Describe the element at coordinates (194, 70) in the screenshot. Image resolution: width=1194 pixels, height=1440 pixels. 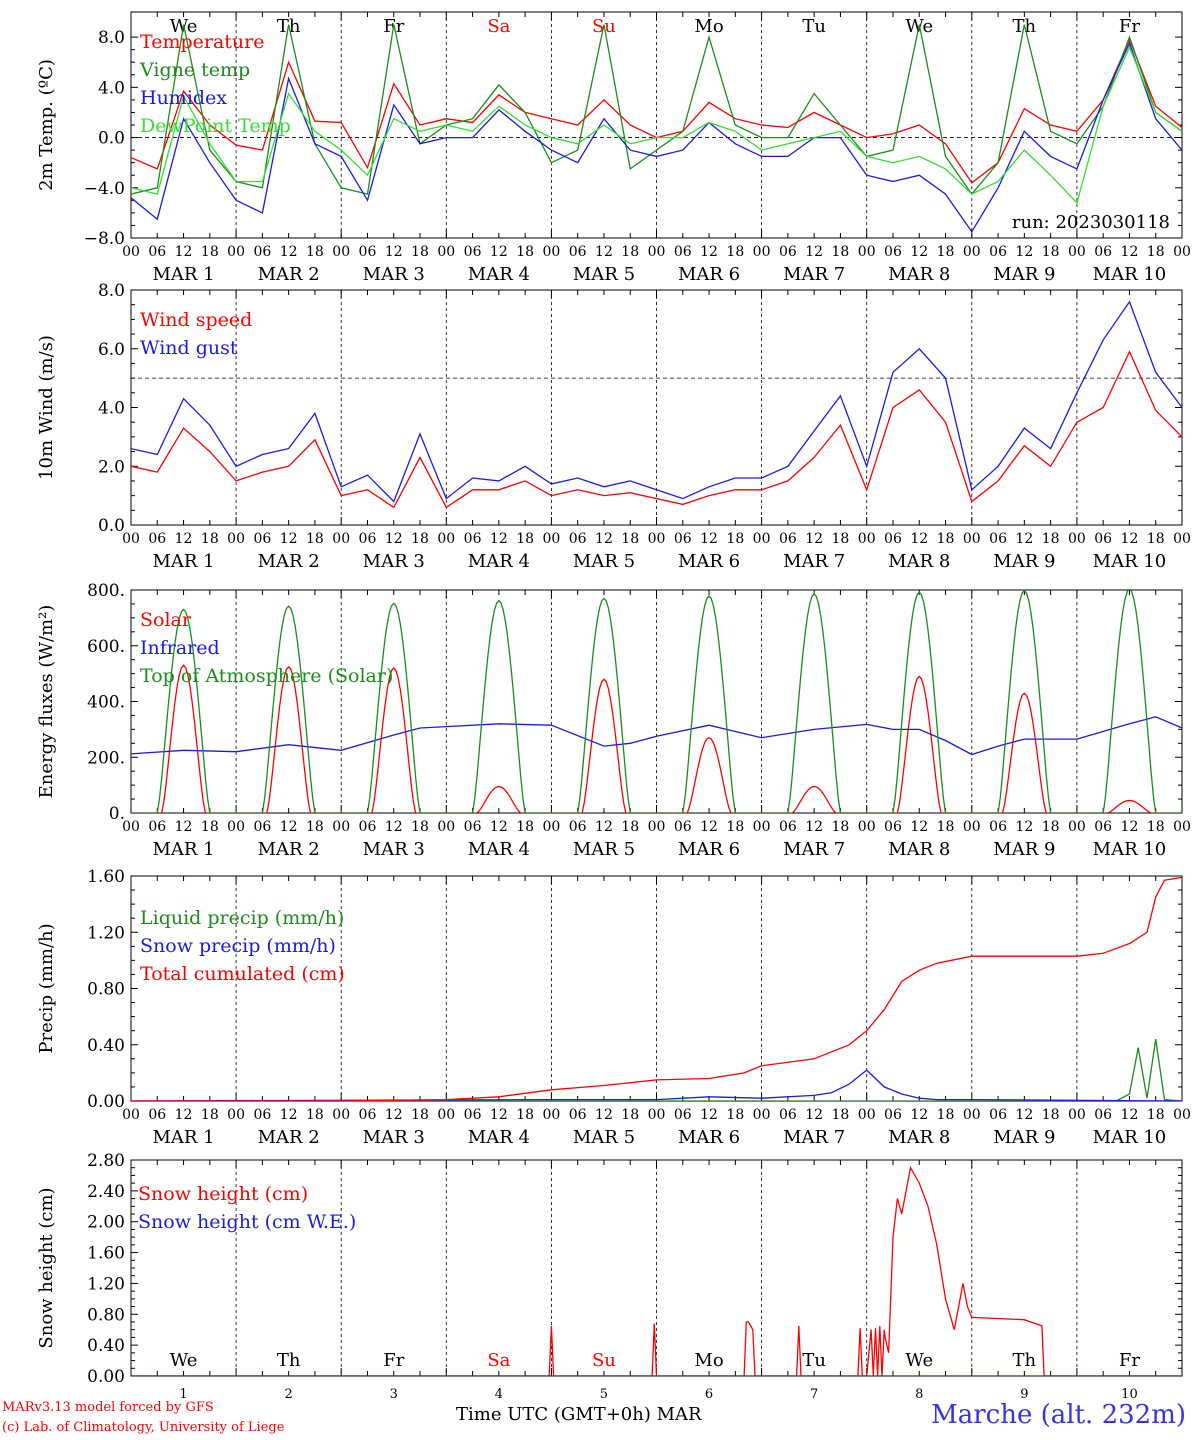
I see `legend-entry: Vigne temp` at that location.